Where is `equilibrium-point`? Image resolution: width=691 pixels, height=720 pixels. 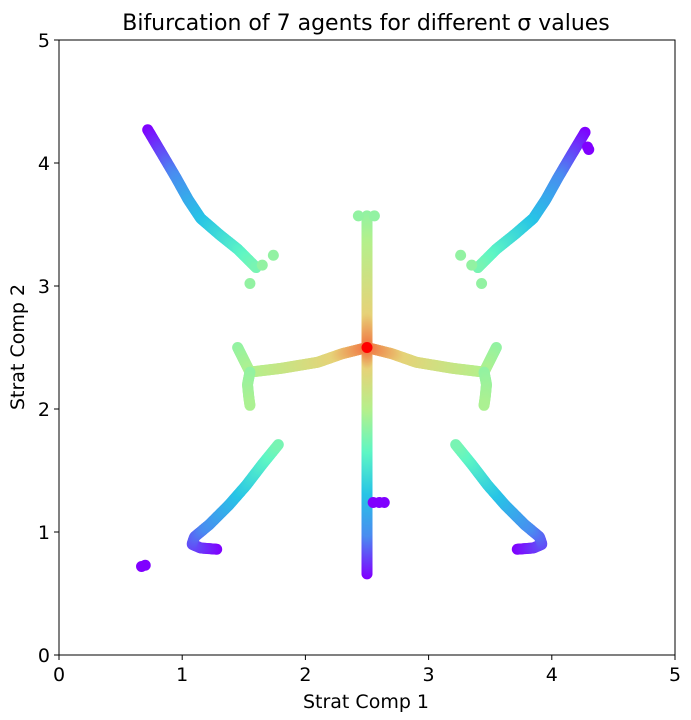 equilibrium-point is located at coordinates (367, 347).